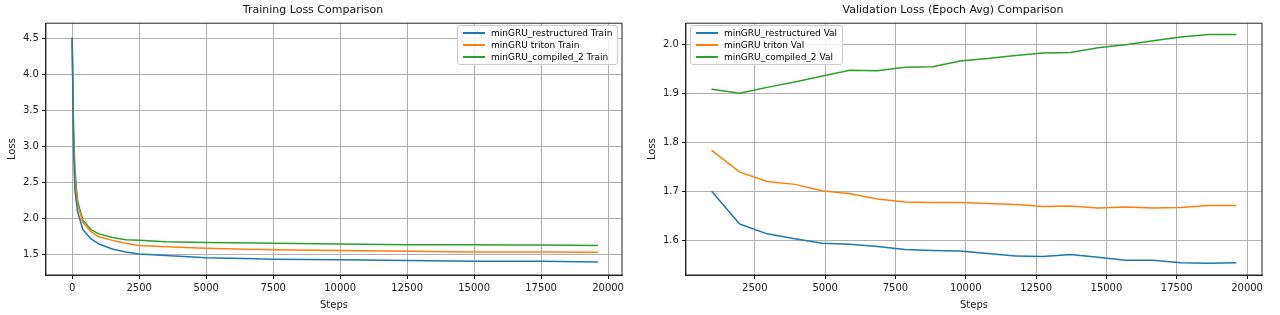 The height and width of the screenshot is (315, 1280). Describe the element at coordinates (312, 10) in the screenshot. I see `chart-title: Training Loss Comparison` at that location.